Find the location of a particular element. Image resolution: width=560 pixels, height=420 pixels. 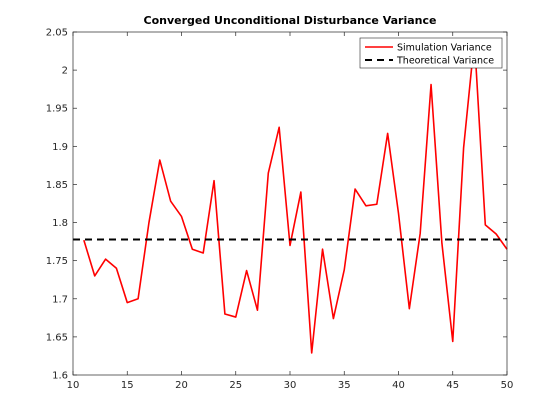

legend-box is located at coordinates (431, 53).